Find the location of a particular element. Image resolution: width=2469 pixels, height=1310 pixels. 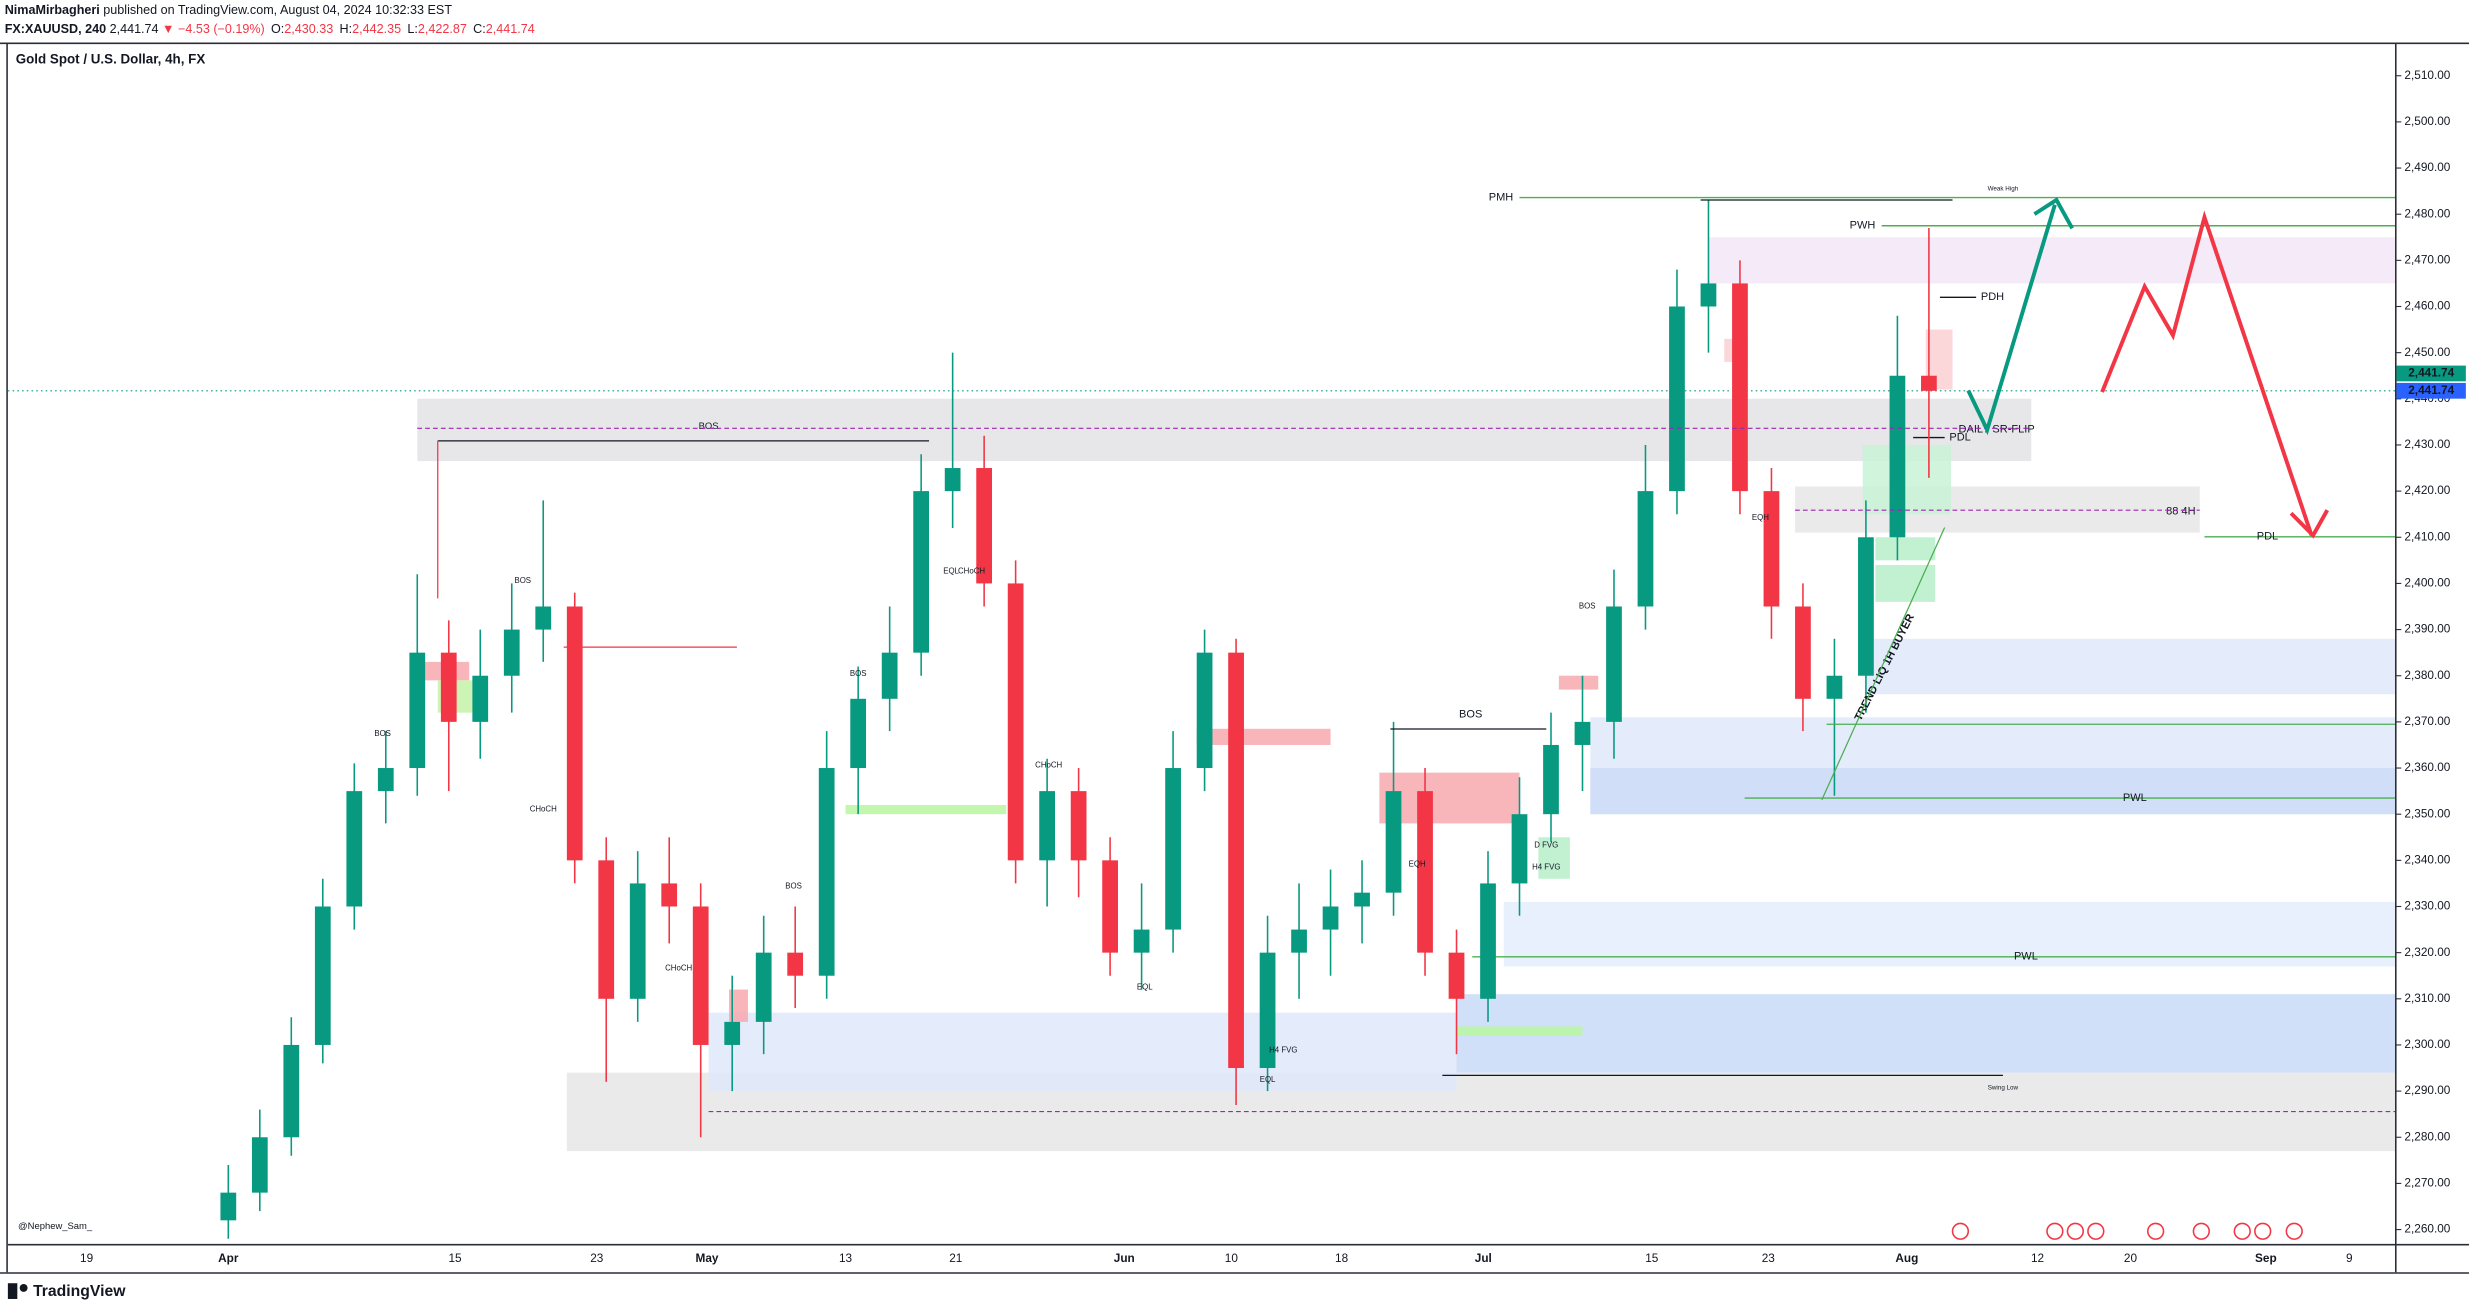

ohlc-value: 2,430.33 is located at coordinates (308, 29).